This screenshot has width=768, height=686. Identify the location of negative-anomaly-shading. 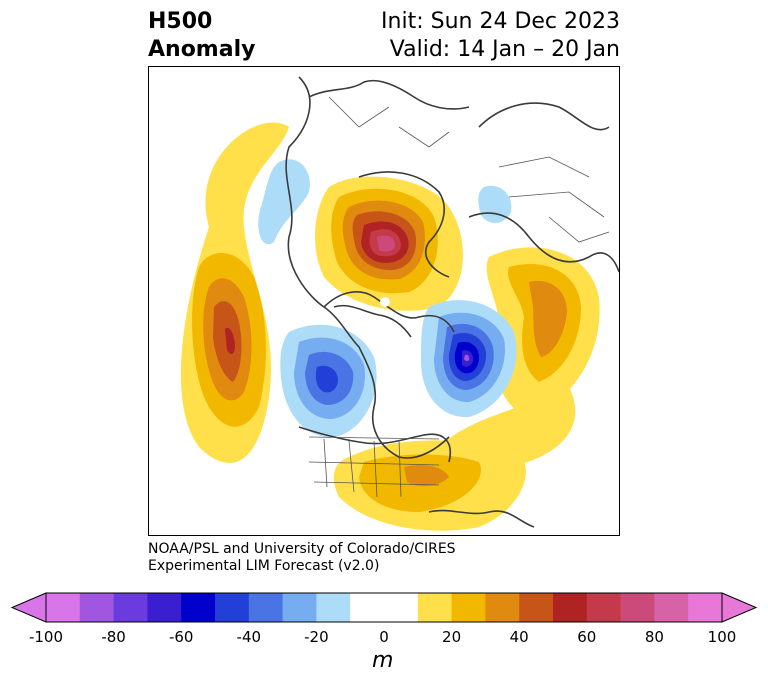
(387, 298).